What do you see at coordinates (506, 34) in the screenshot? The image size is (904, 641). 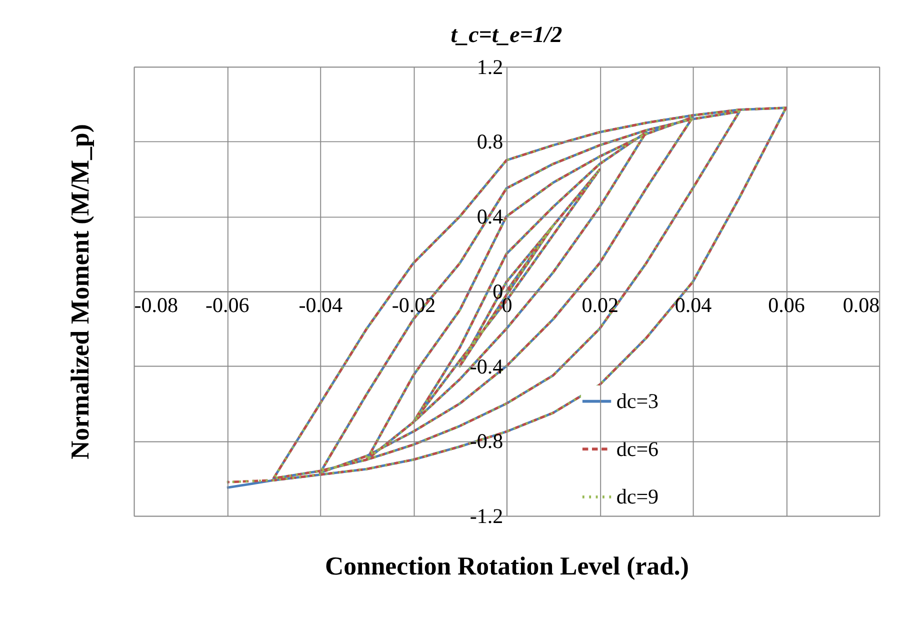 I see `chart-title: t_c=t_e=1/2` at bounding box center [506, 34].